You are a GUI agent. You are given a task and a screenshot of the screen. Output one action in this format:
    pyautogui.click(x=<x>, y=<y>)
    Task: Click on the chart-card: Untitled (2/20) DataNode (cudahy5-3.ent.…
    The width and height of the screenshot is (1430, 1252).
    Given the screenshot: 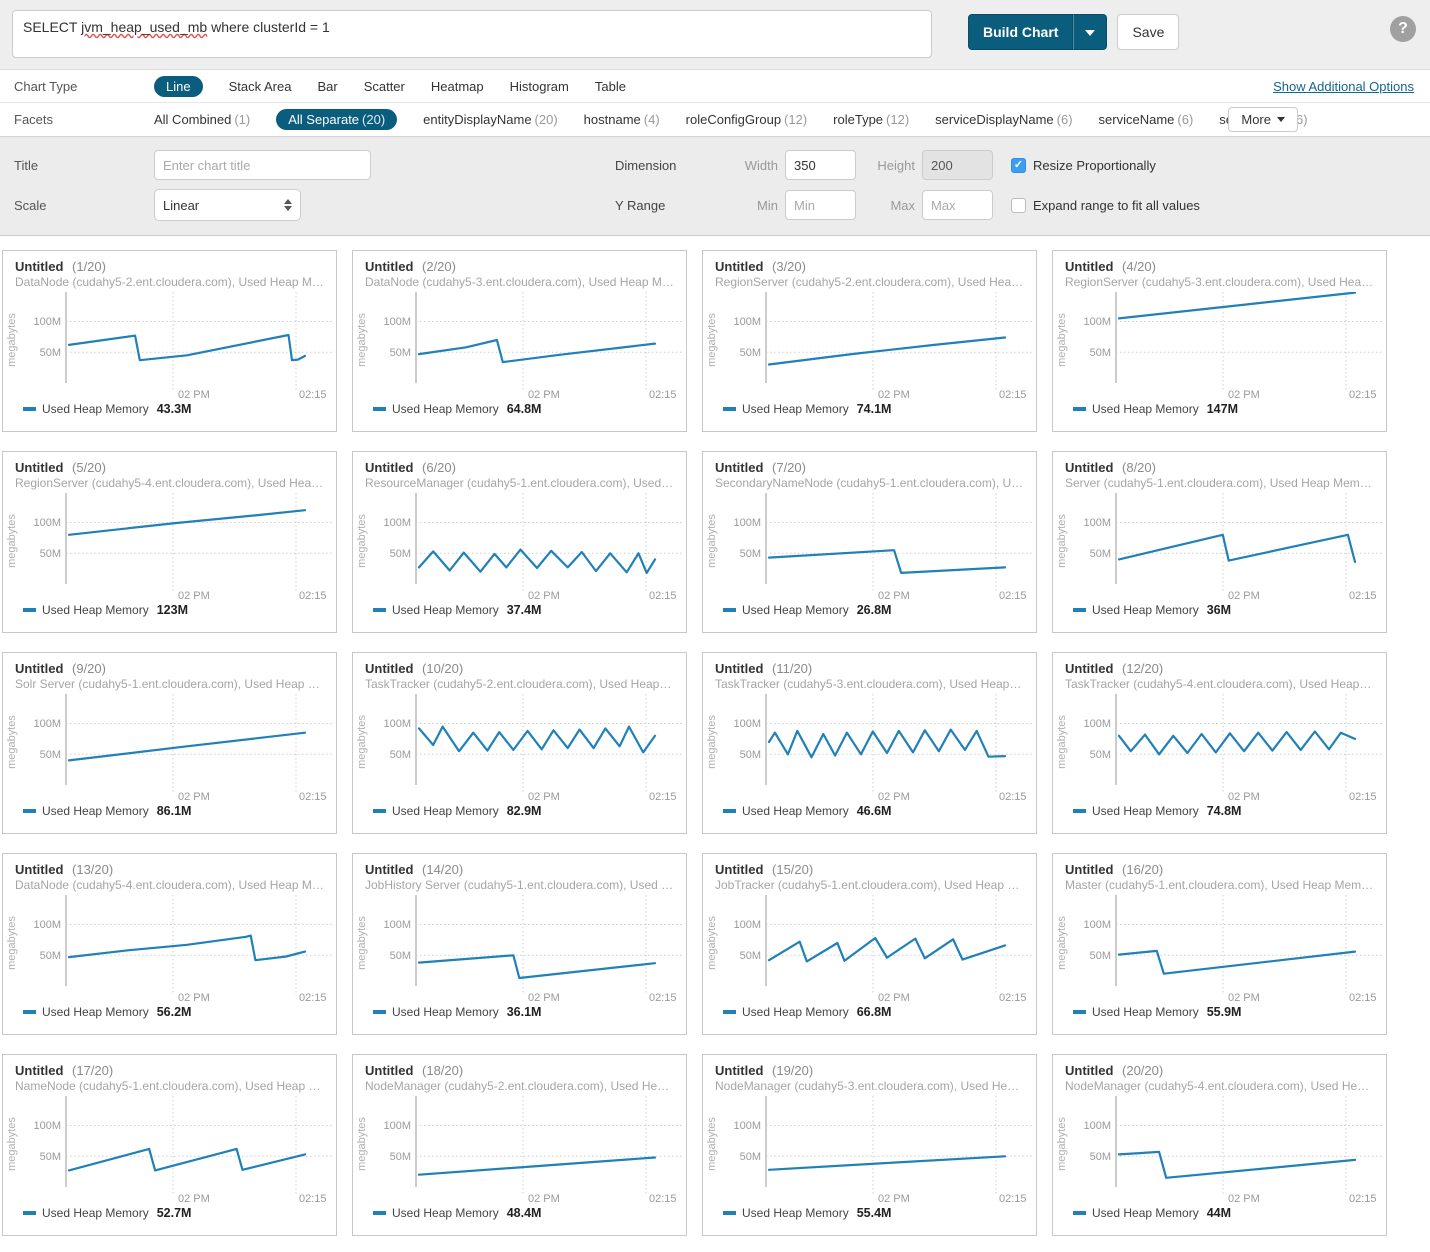 What is the action you would take?
    pyautogui.click(x=519, y=341)
    